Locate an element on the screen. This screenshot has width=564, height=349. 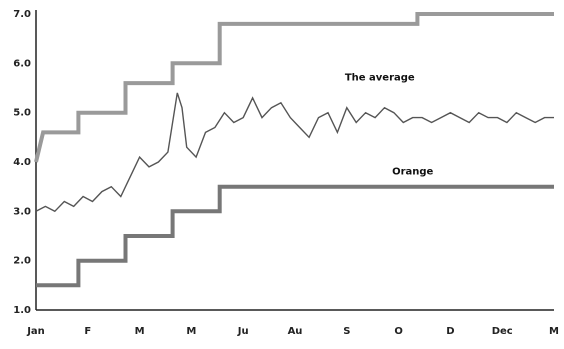
x-tick-labels: Jan F M M Ju Au S O D Dec M is located at coordinates (292, 331).